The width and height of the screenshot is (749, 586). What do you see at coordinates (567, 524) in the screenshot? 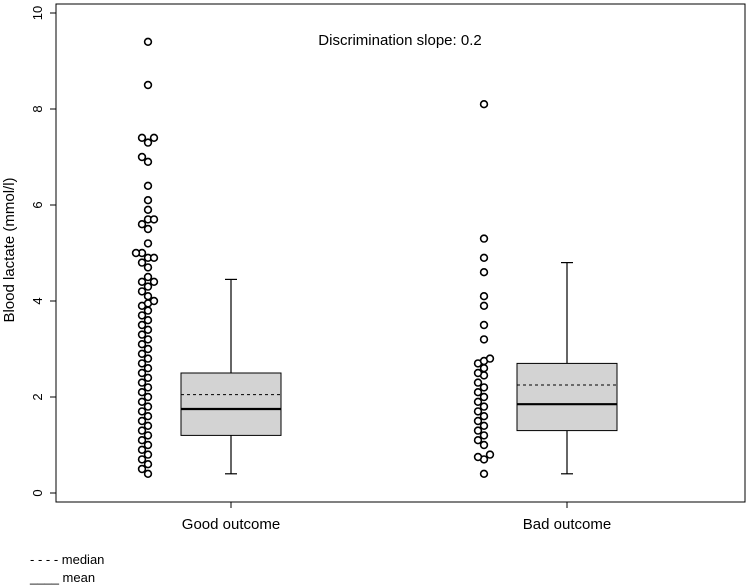
I see `x-tick-label: Bad outcome` at bounding box center [567, 524].